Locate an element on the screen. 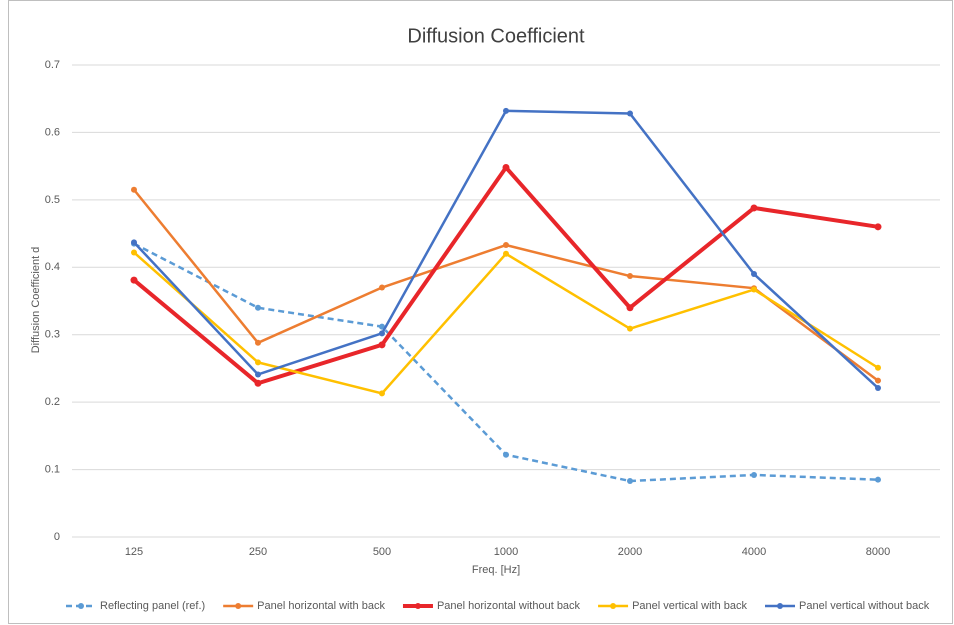 Image resolution: width=954 pixels, height=625 pixels. legend-label: Panel vertical without back is located at coordinates (864, 606).